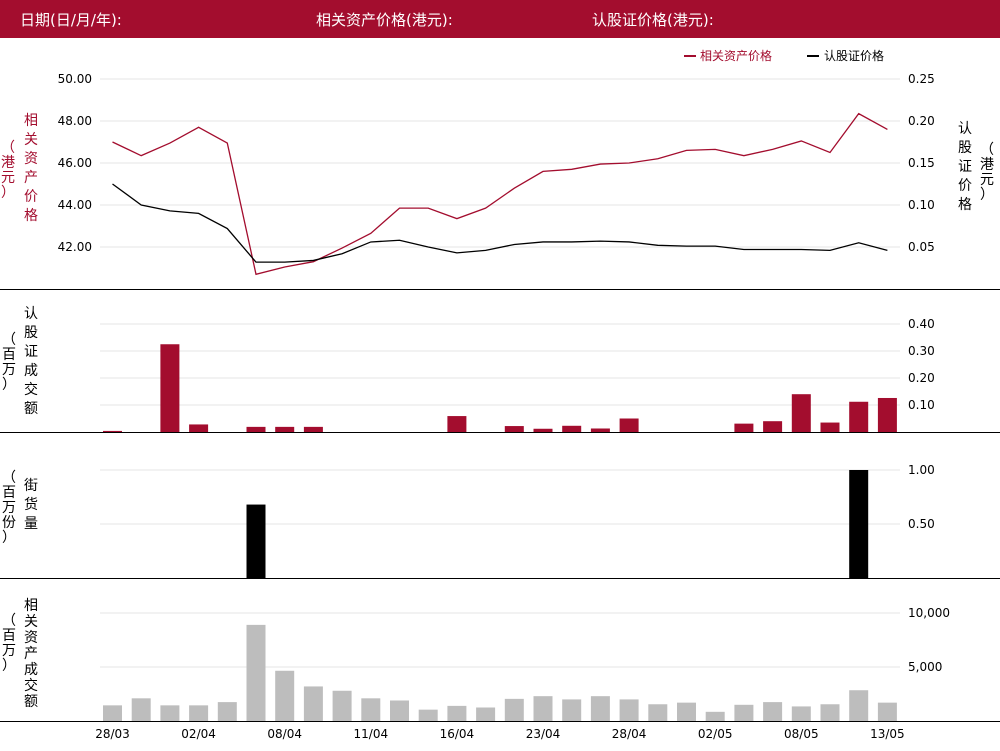  I want to click on left-axis-label: 资, so click(31, 159).